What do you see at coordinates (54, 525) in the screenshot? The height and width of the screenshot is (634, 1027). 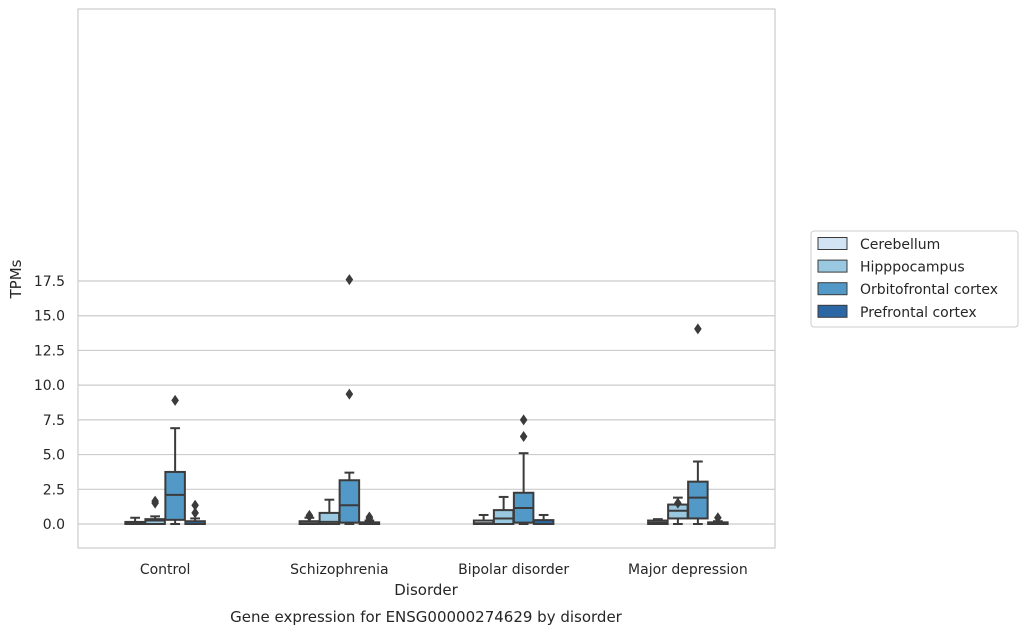 I see `y-tick-label-0: 0.0` at bounding box center [54, 525].